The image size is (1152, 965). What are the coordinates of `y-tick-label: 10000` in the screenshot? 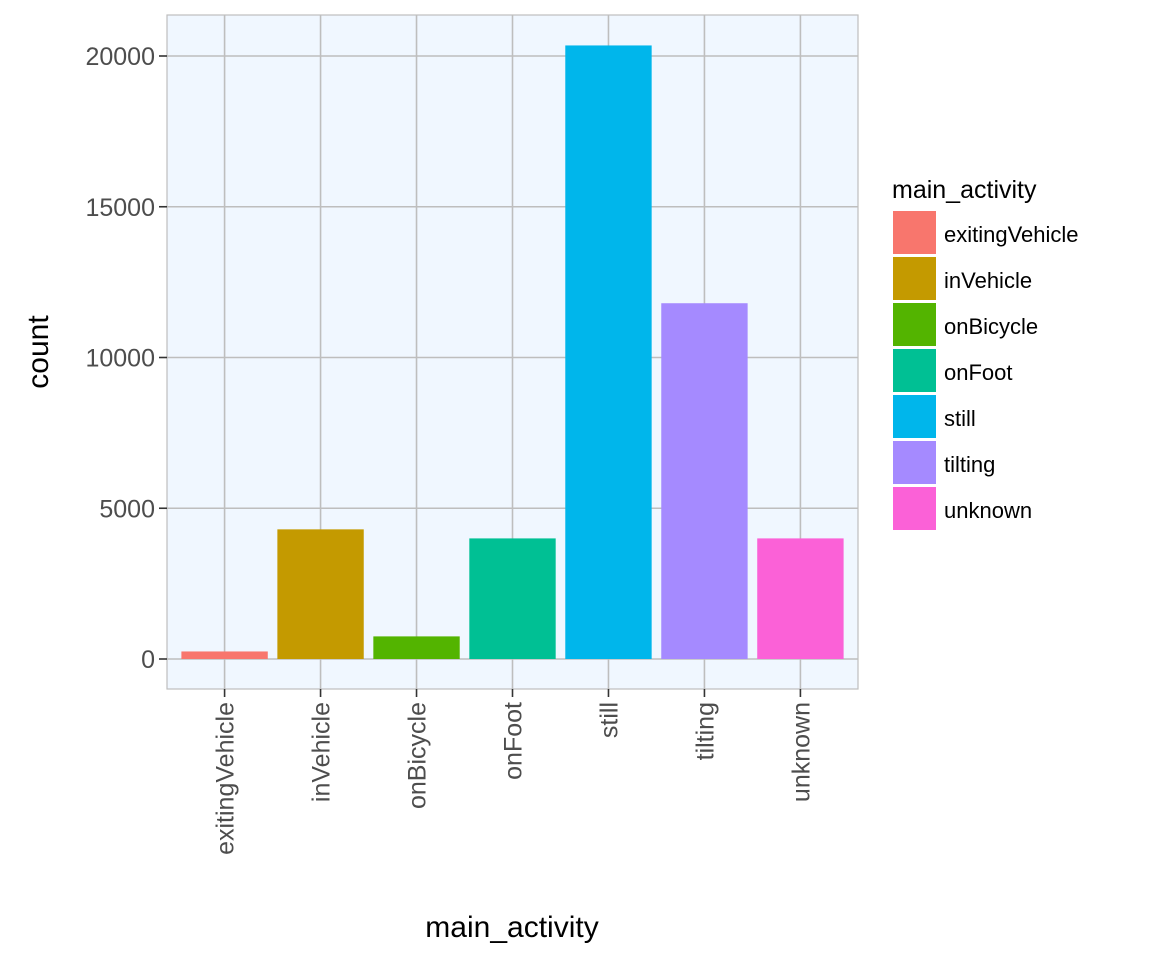 It's located at (120, 359).